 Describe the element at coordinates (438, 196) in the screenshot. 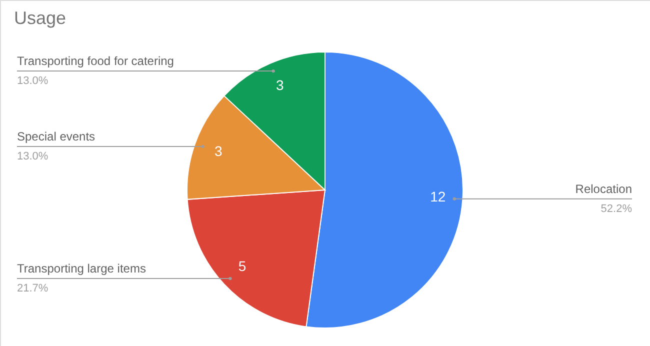

I see `data-label: 12` at that location.